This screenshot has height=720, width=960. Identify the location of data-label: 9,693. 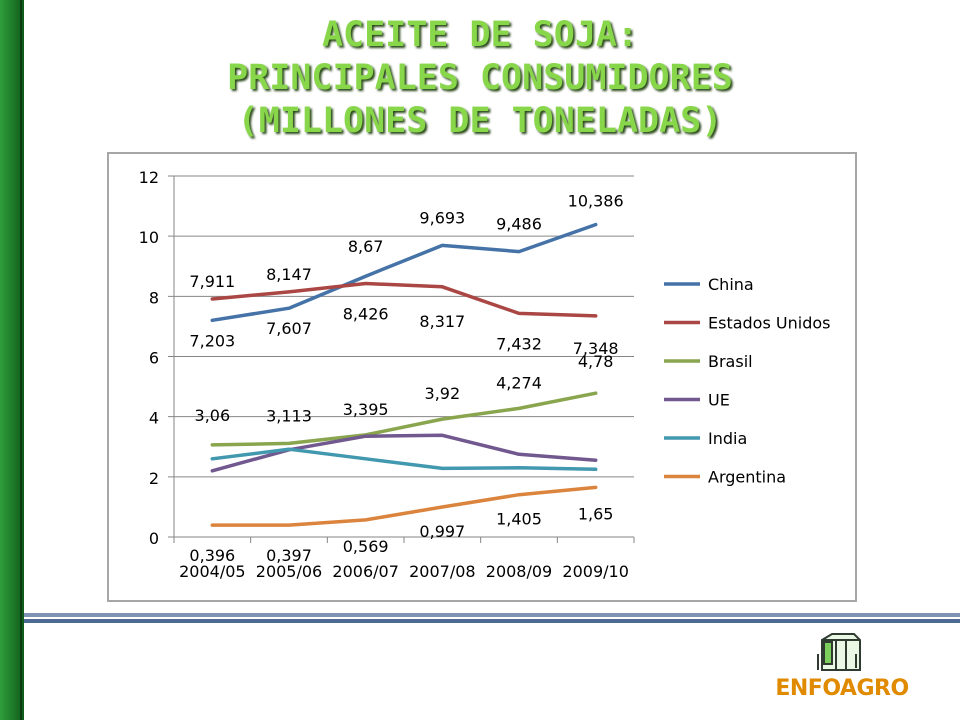
(442, 217).